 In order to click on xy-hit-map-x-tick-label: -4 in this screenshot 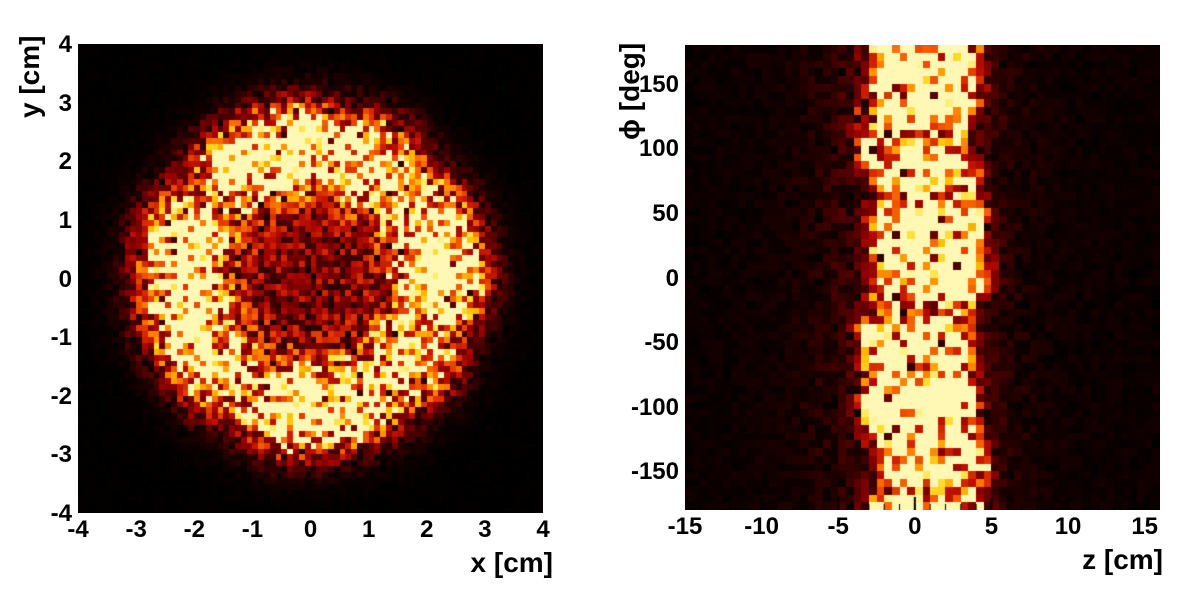, I will do `click(78, 529)`.